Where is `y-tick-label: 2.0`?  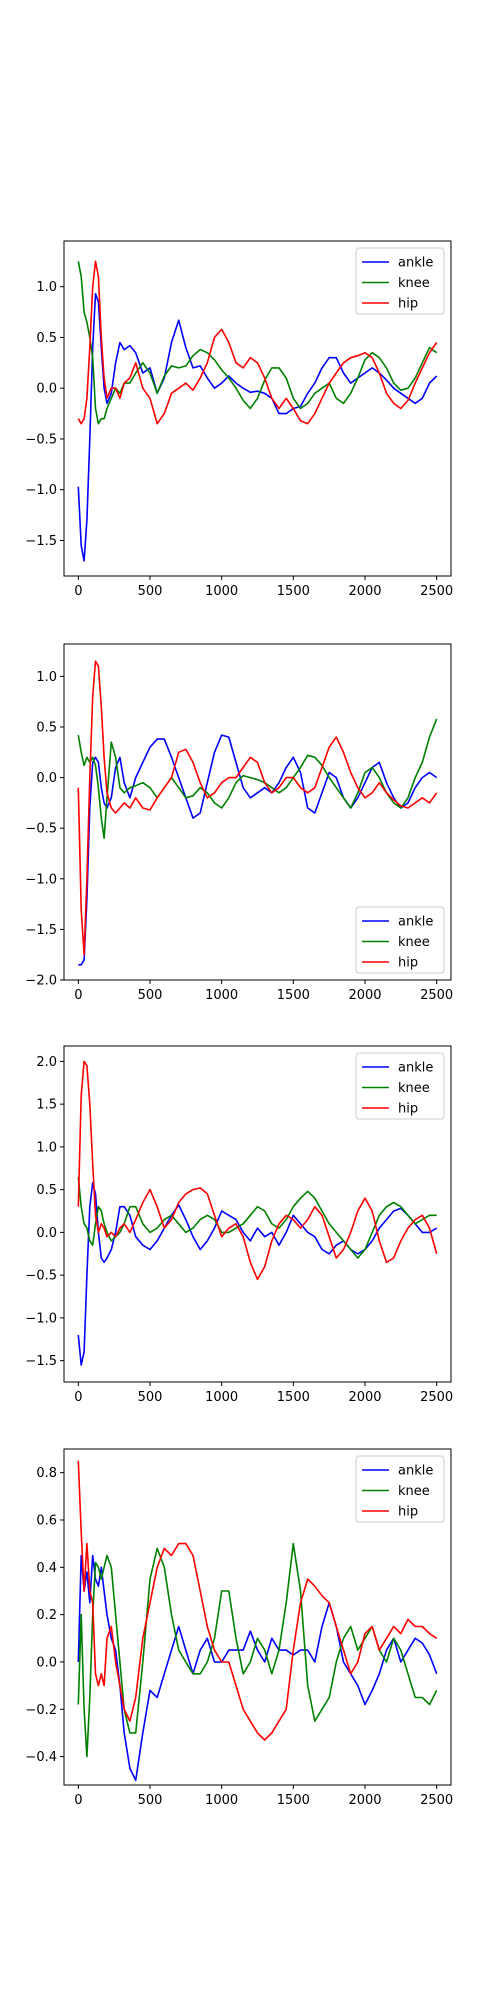
y-tick-label: 2.0 is located at coordinates (46, 1062).